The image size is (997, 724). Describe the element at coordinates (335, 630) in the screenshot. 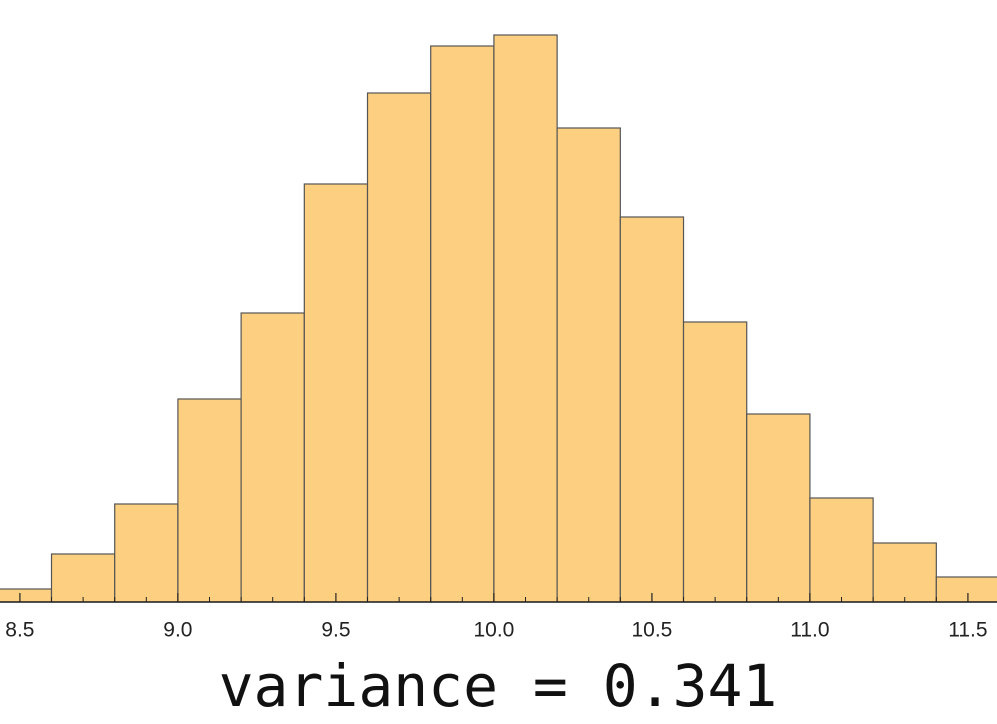

I see `x-tick-label: 9.5` at that location.